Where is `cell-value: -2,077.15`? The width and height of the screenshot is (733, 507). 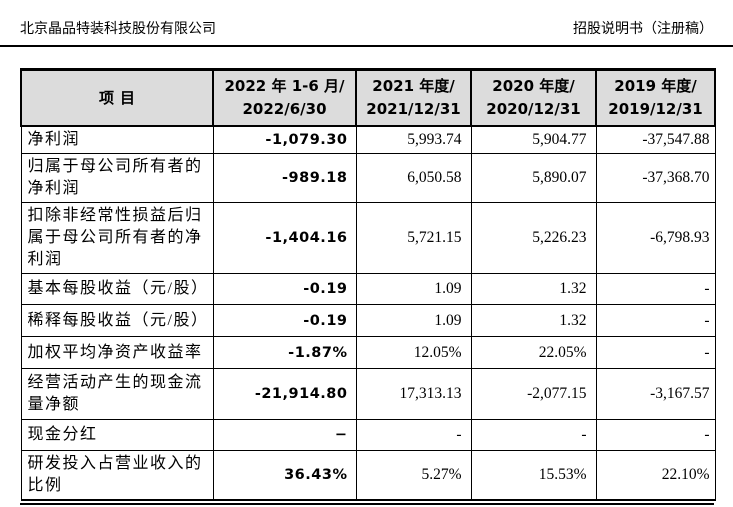
cell-value: -2,077.15 is located at coordinates (533, 394).